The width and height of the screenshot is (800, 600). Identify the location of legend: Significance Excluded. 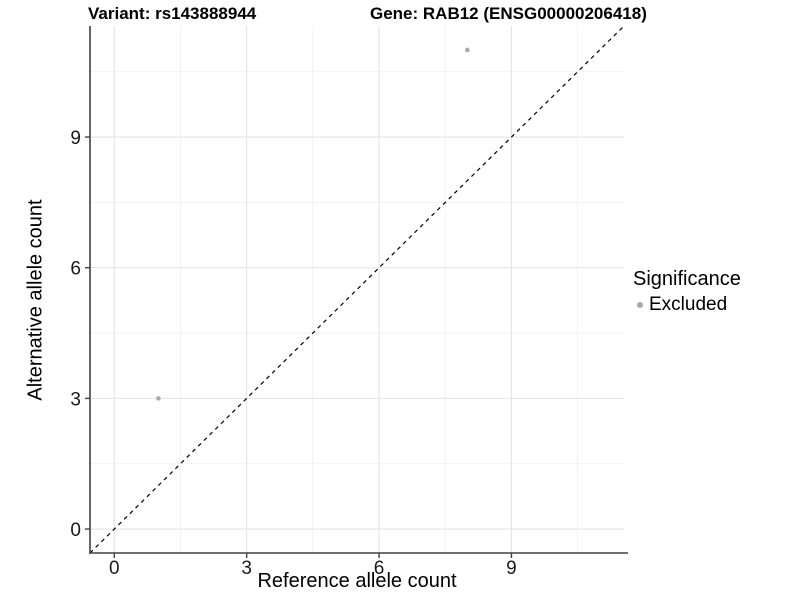
(687, 292).